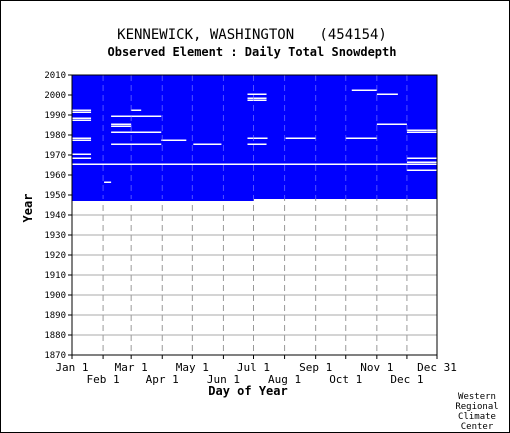 The height and width of the screenshot is (433, 510). What do you see at coordinates (55, 256) in the screenshot?
I see `y-tick-label: 1920` at bounding box center [55, 256].